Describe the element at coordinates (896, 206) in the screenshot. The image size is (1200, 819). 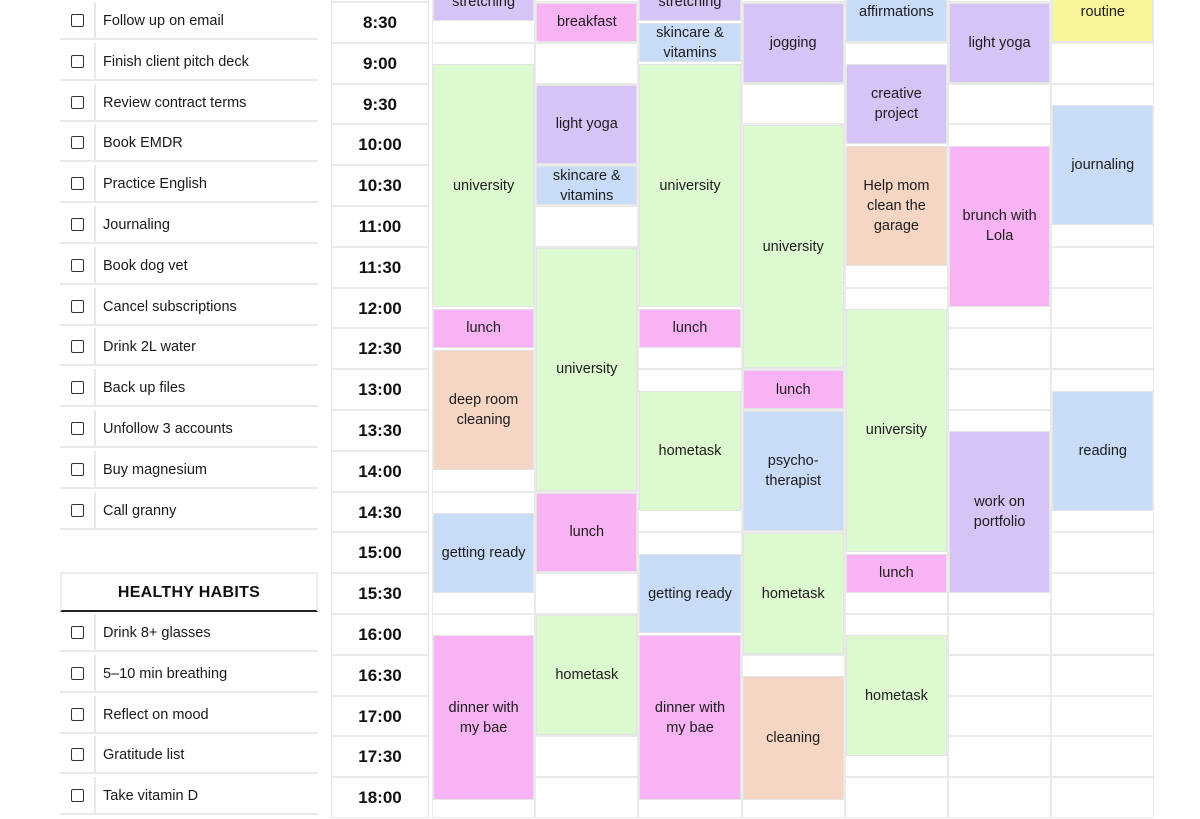
I see `schedule-event: Help mom clean the garage` at that location.